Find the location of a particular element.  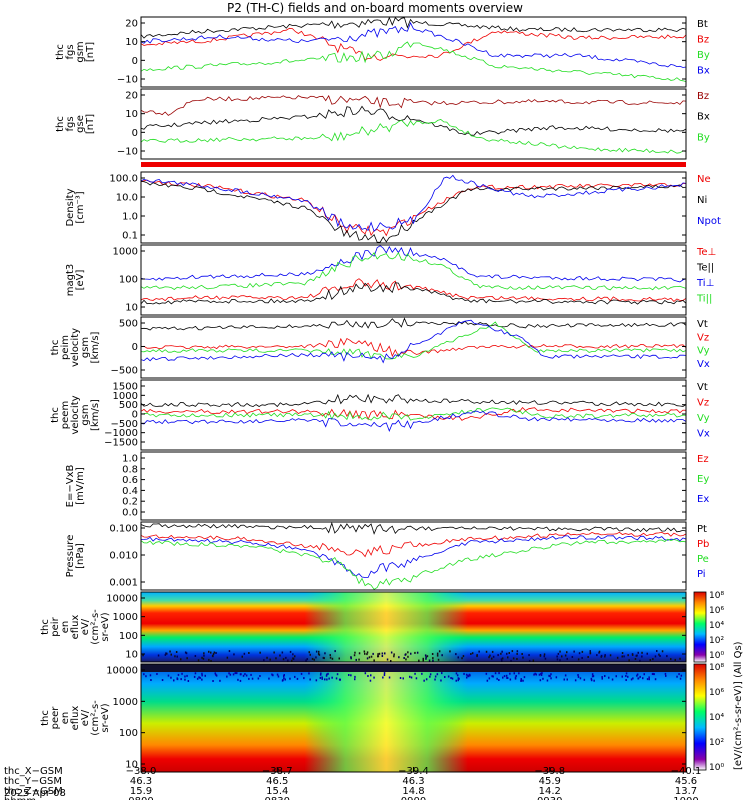

legend-vy: Vy is located at coordinates (703, 418).